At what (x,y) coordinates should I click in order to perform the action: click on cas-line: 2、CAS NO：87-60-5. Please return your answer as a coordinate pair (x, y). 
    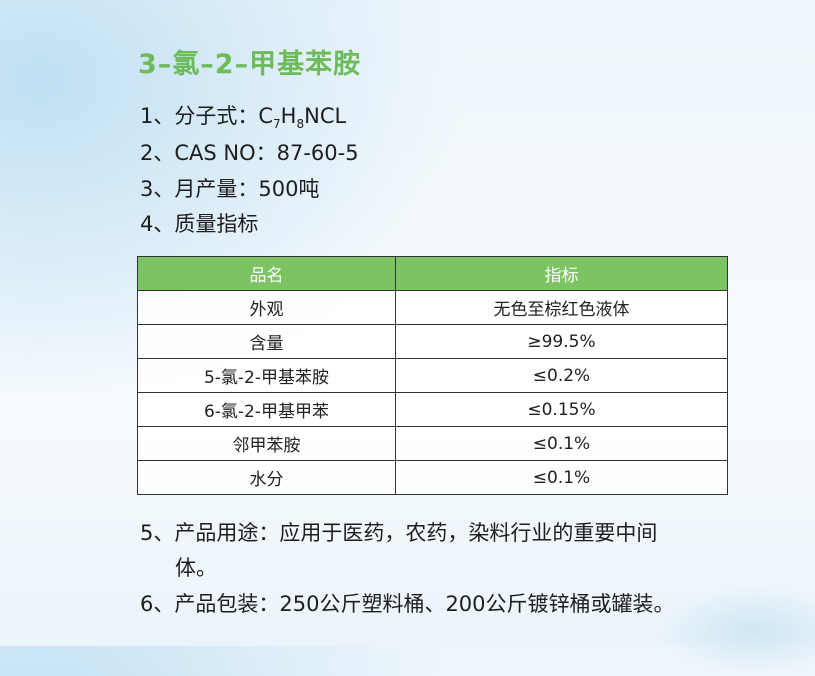
    Looking at the image, I should click on (249, 153).